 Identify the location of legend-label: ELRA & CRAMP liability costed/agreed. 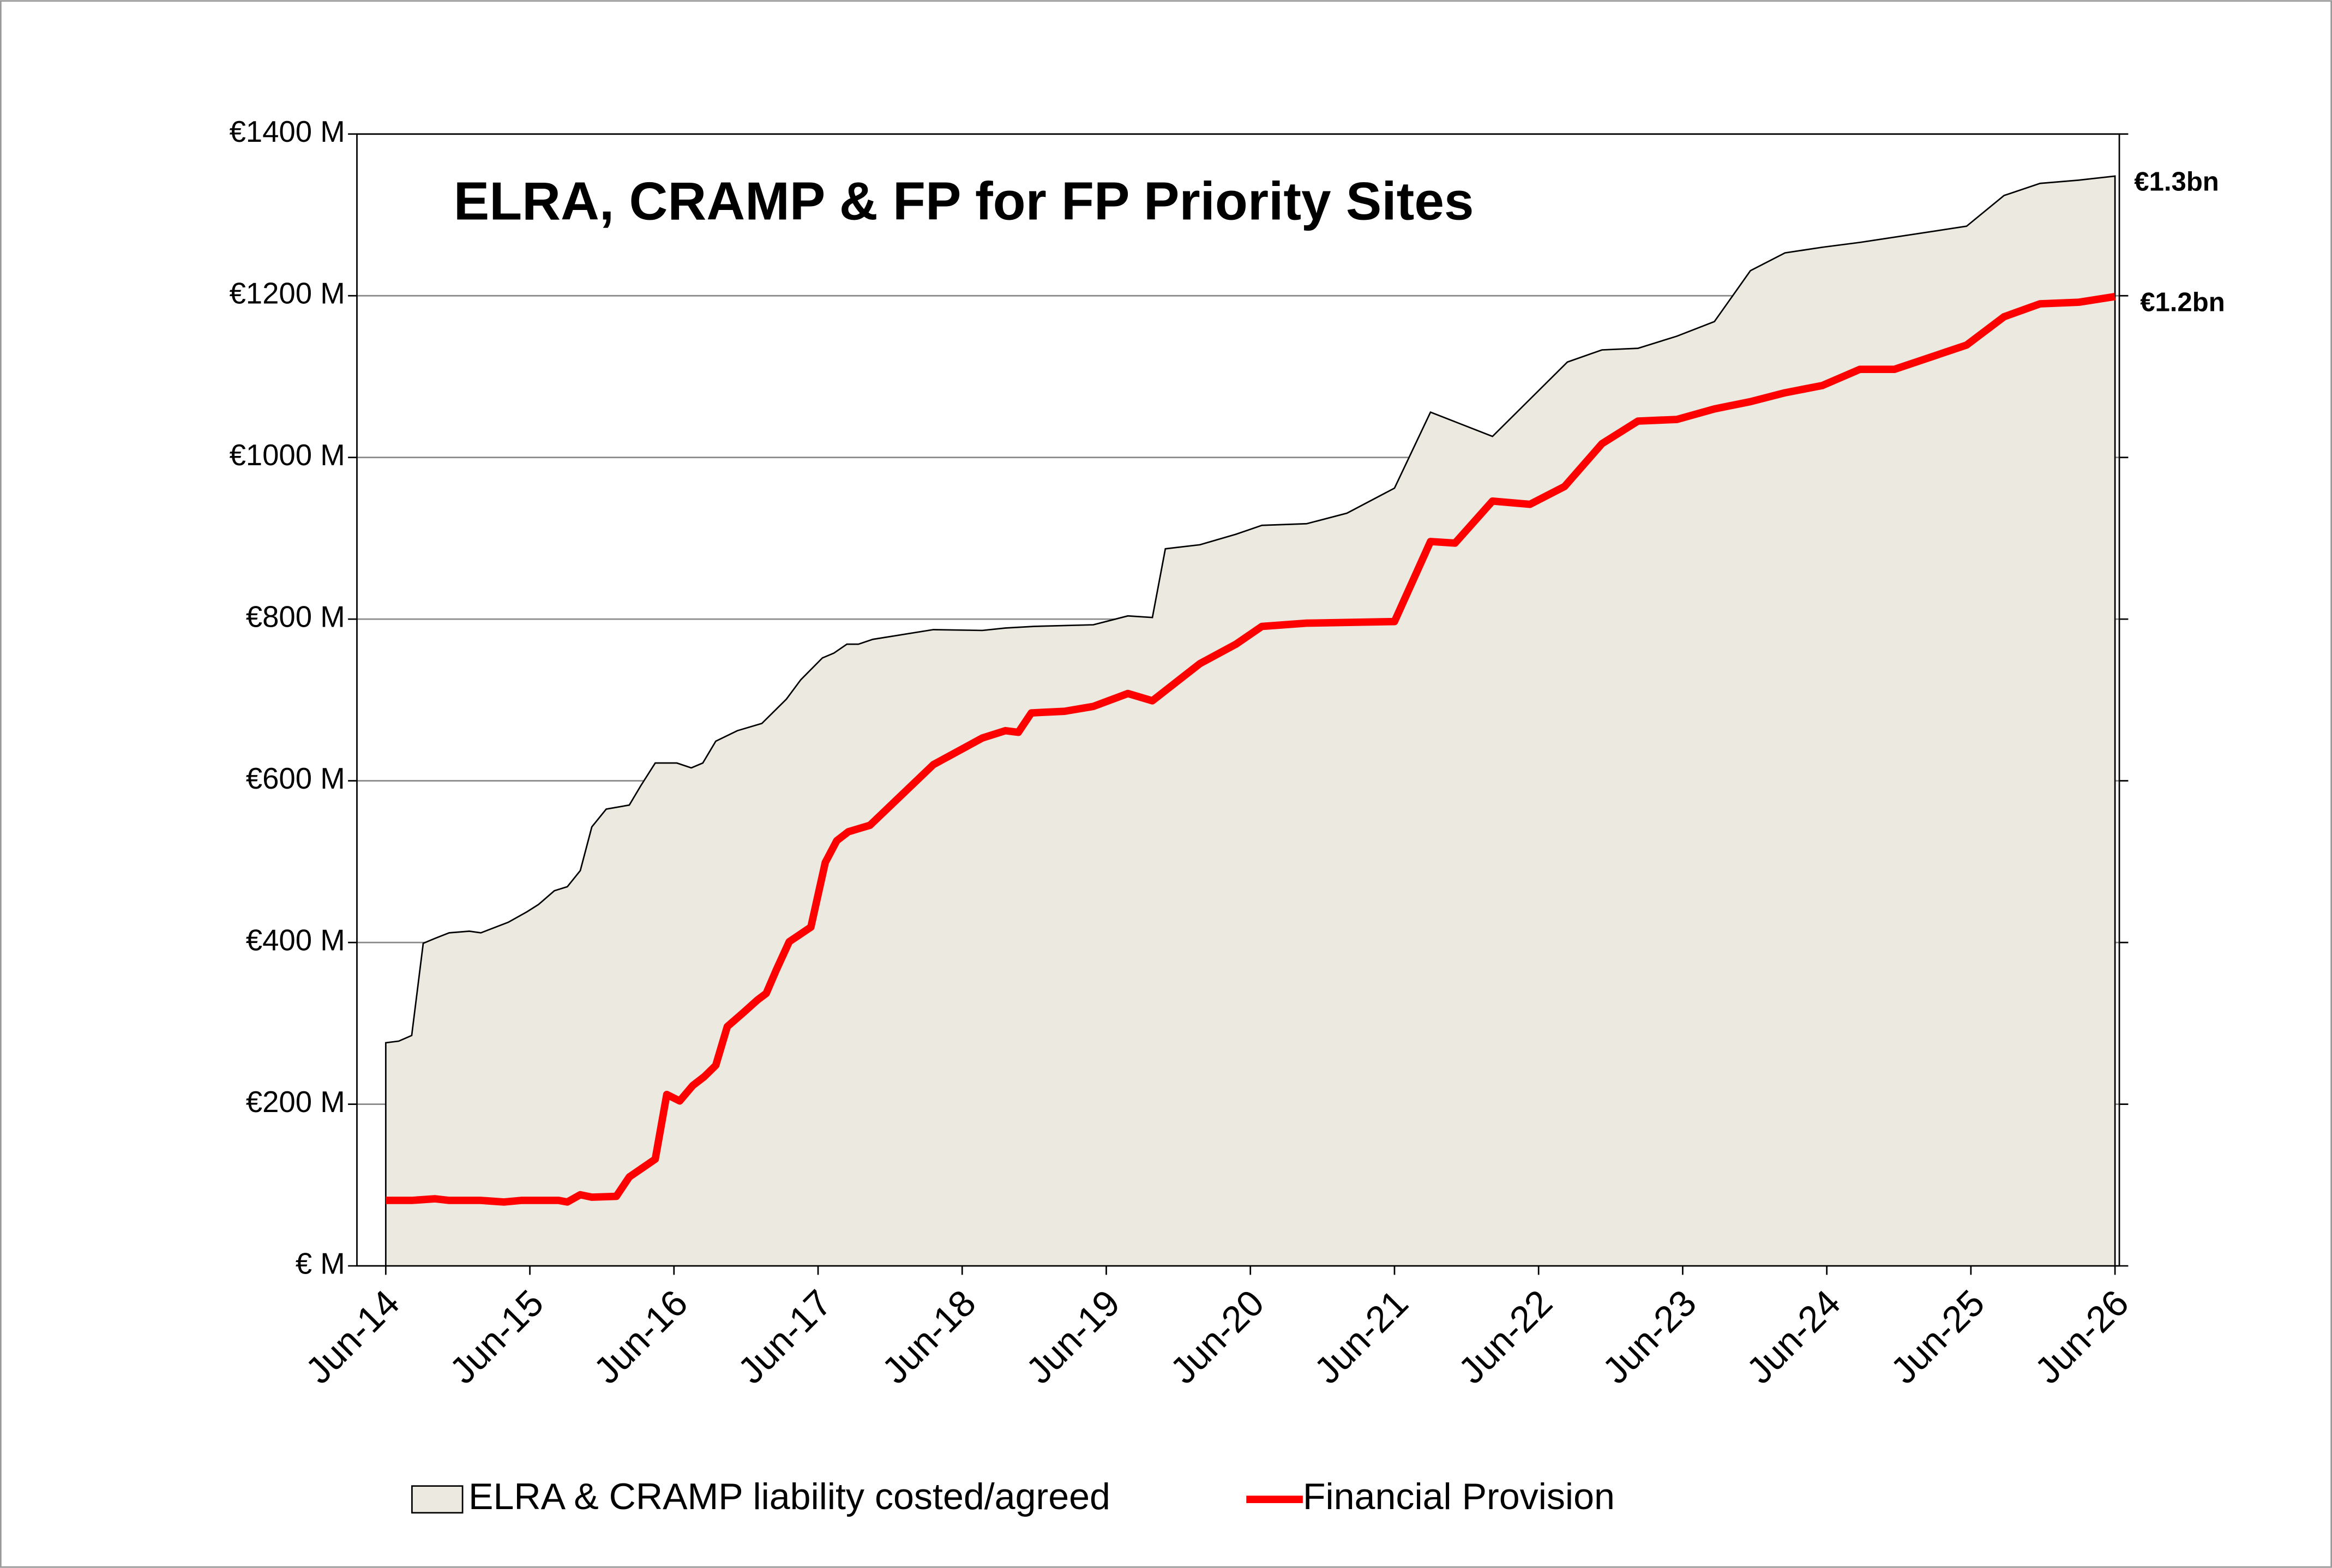
(789, 1497).